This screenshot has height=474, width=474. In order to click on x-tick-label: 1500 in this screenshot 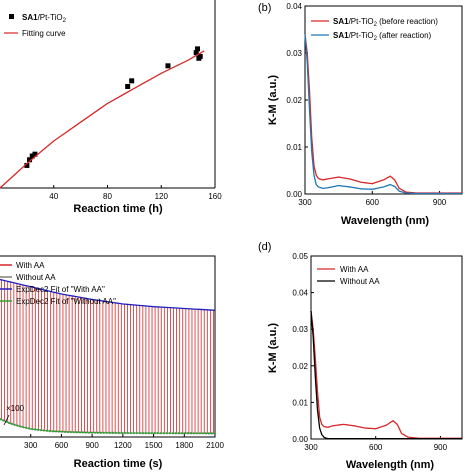, I will do `click(154, 445)`.